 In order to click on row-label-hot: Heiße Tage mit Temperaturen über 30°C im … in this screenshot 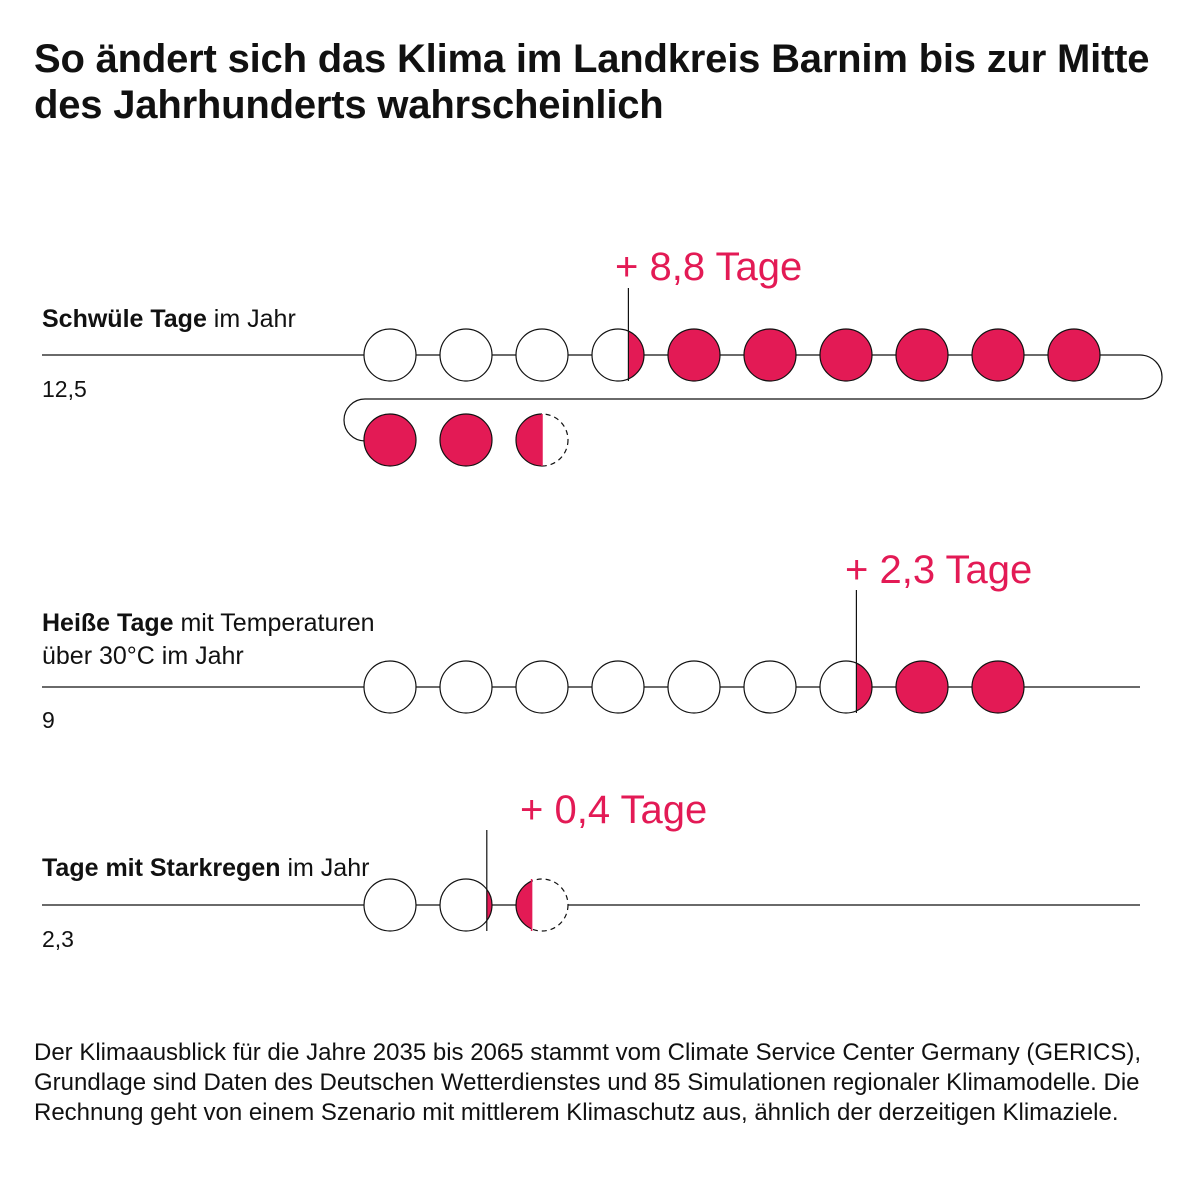, I will do `click(208, 639)`.